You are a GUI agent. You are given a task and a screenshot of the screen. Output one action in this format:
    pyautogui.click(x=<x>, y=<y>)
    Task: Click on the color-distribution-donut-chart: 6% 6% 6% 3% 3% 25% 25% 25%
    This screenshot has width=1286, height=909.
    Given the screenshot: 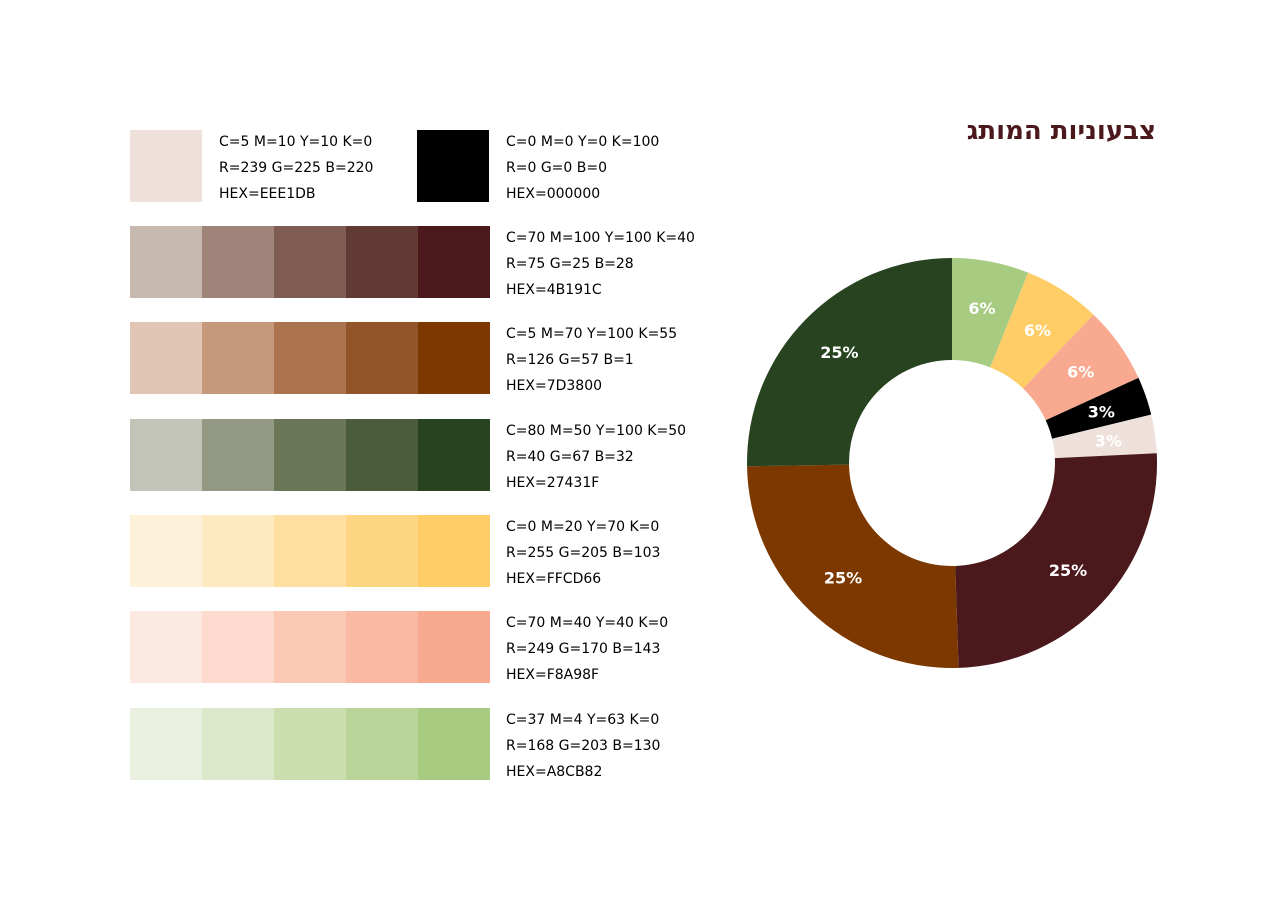 What is the action you would take?
    pyautogui.click(x=952, y=463)
    